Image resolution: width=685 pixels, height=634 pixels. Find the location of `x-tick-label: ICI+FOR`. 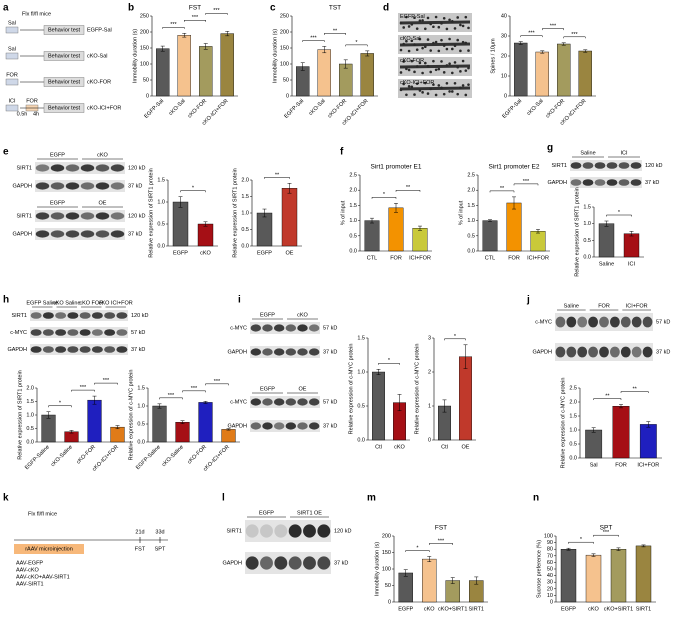

x-tick-label: ICI+FOR is located at coordinates (648, 465).